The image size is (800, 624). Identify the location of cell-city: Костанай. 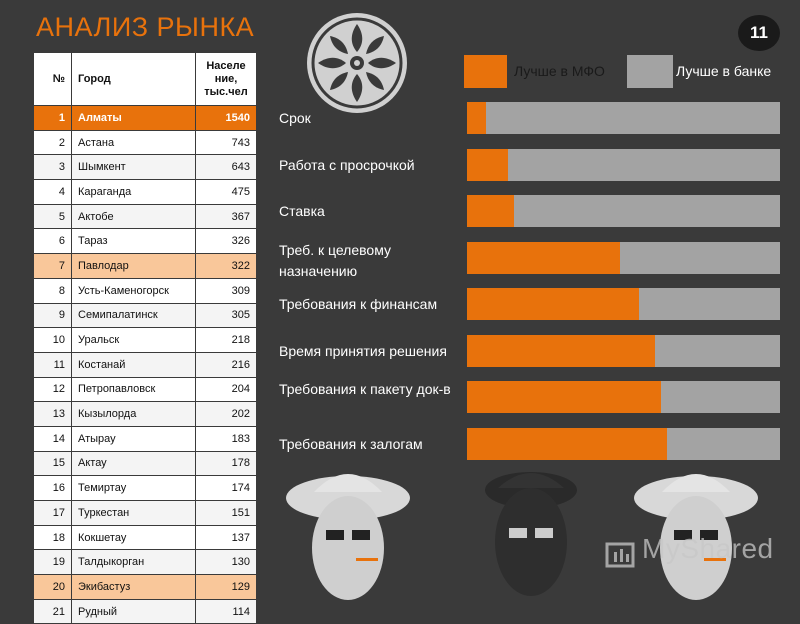
(133, 364).